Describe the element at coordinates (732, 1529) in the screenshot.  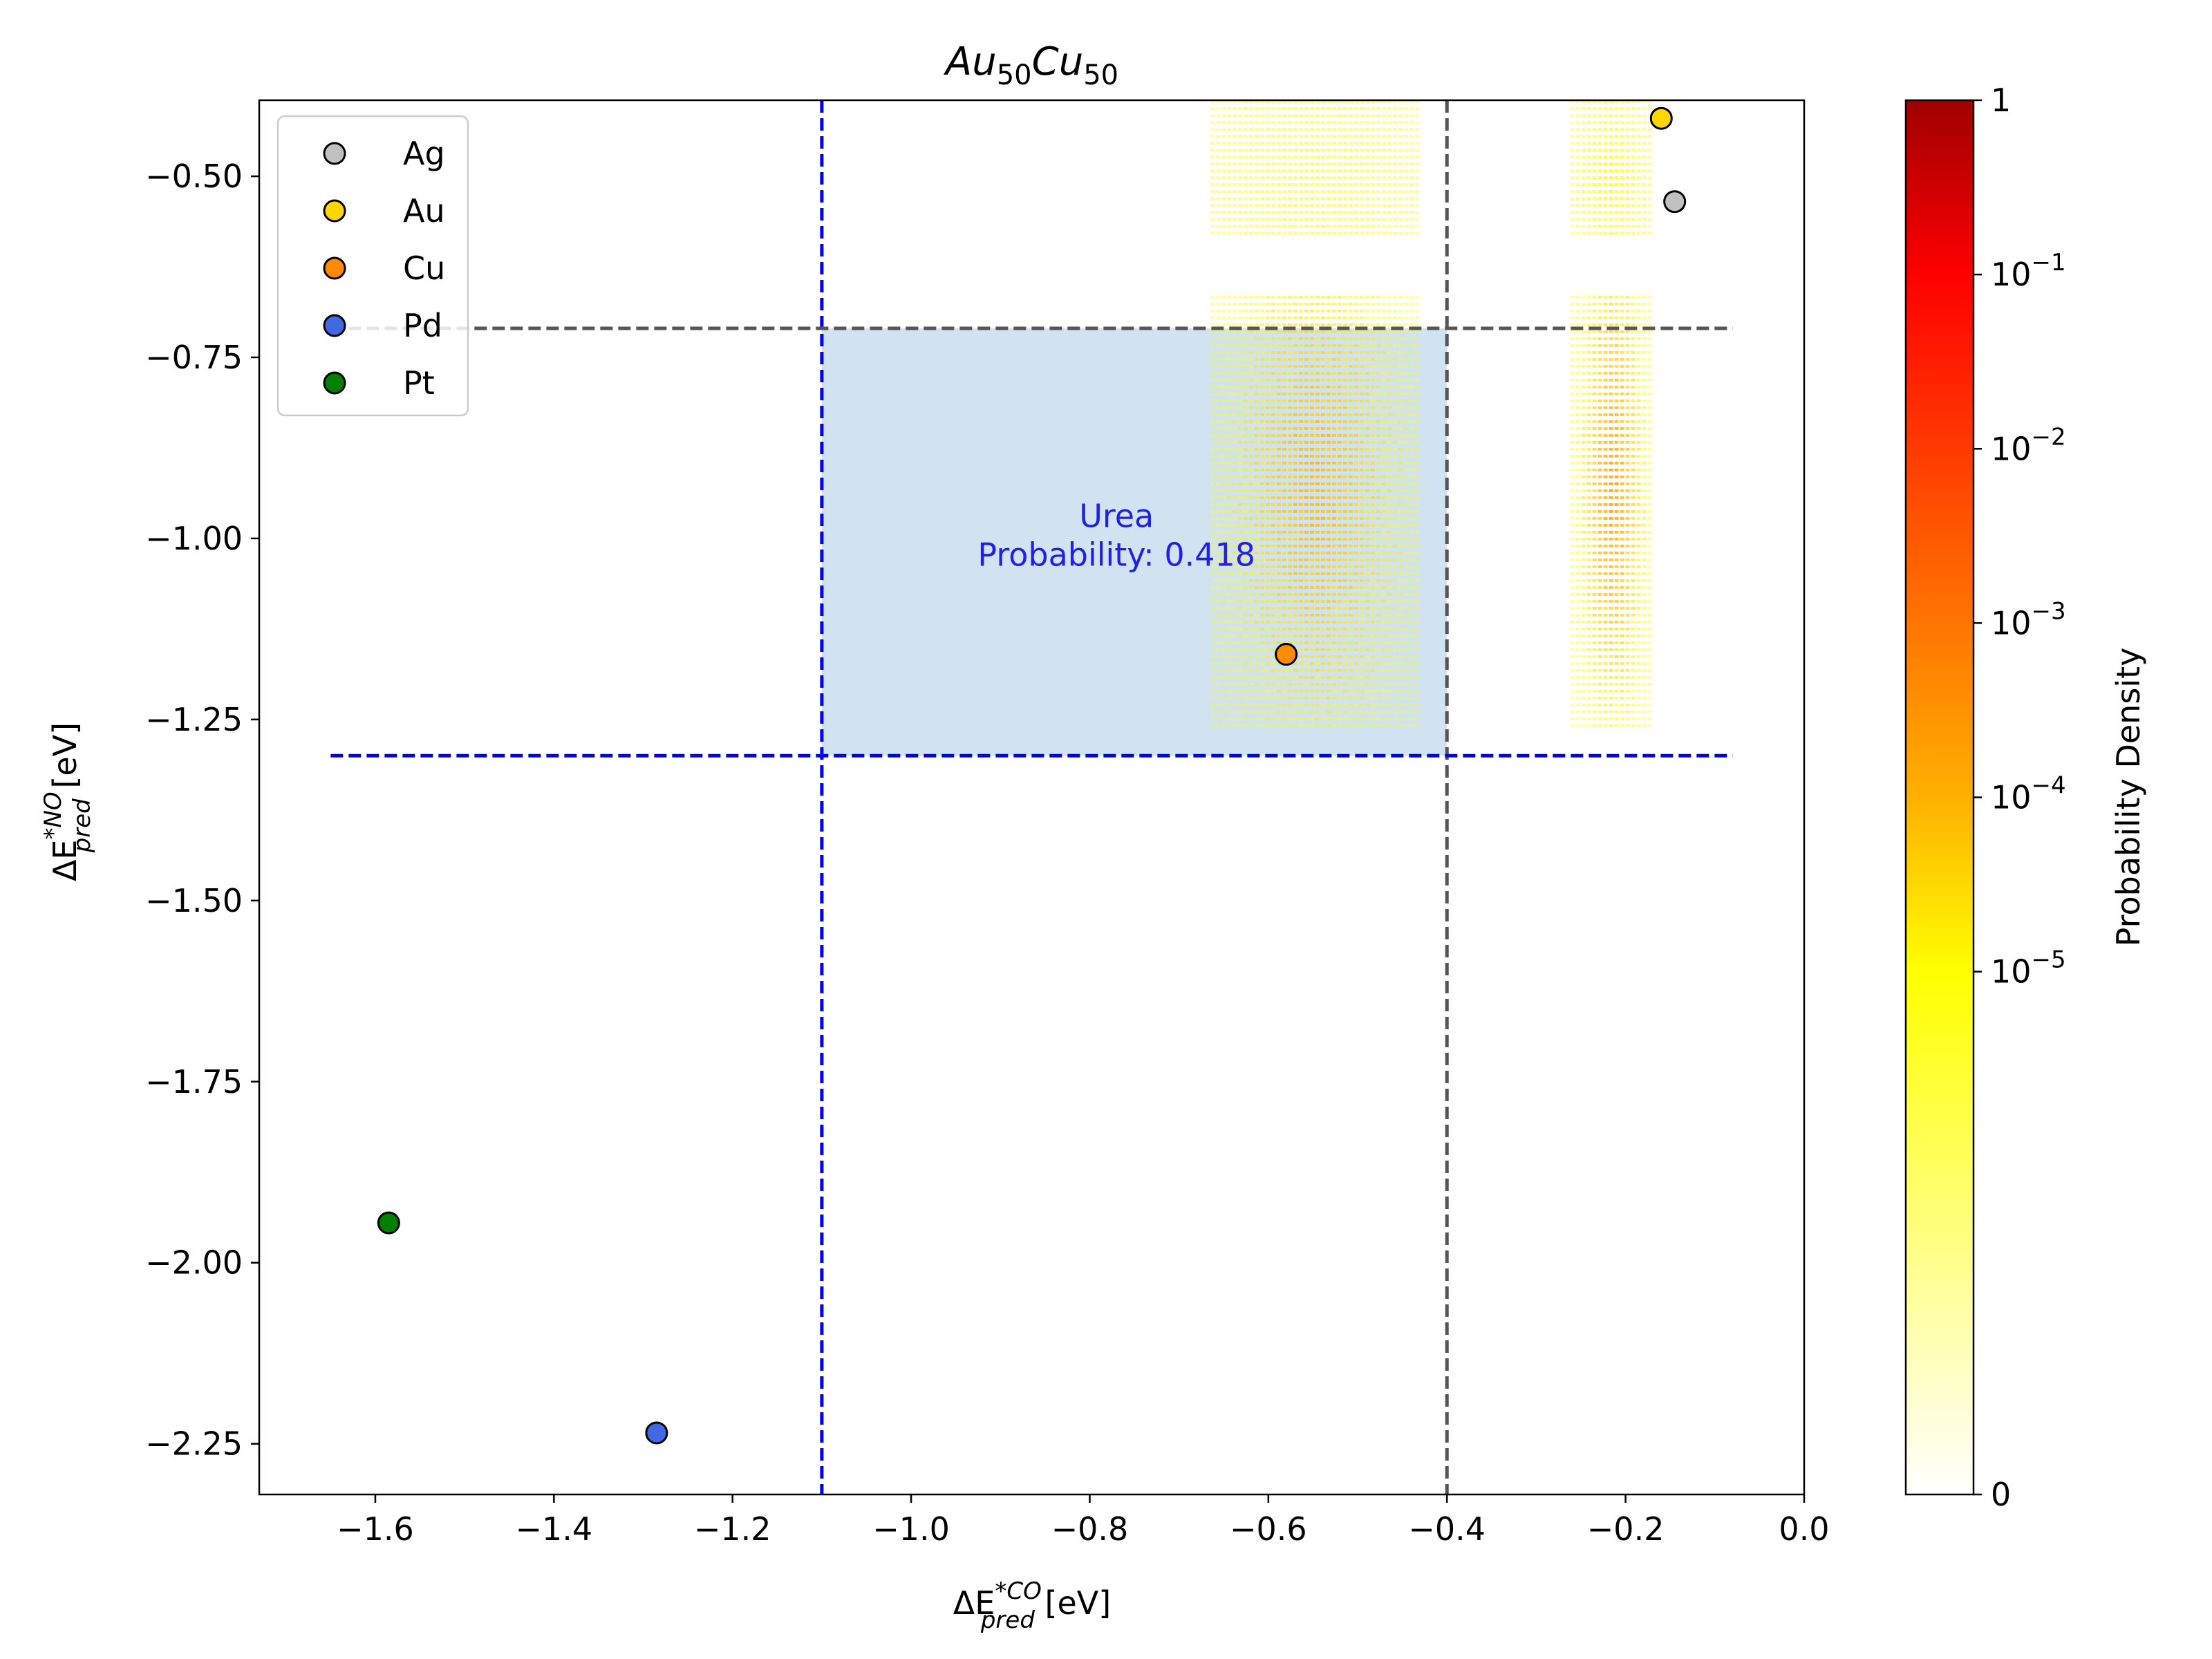
I see `x-tick-label: −1.2` at that location.